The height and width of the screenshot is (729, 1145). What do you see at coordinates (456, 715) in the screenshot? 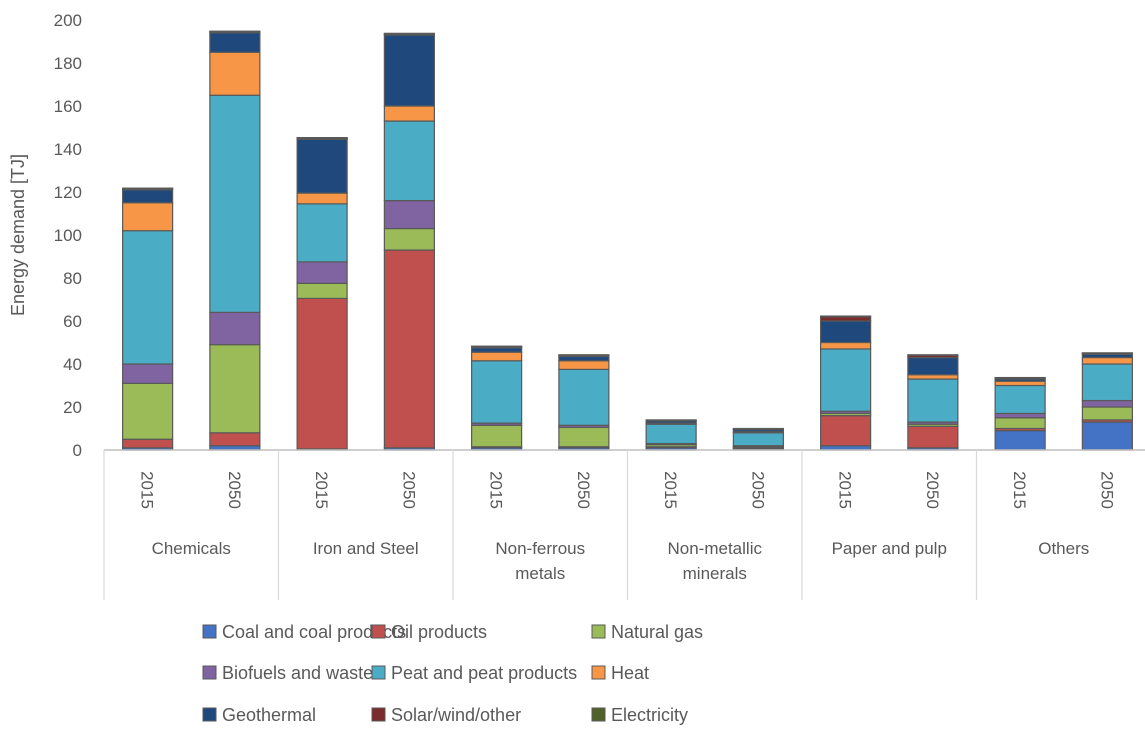
I see `legend-entry-label: Solar/wind/other` at bounding box center [456, 715].